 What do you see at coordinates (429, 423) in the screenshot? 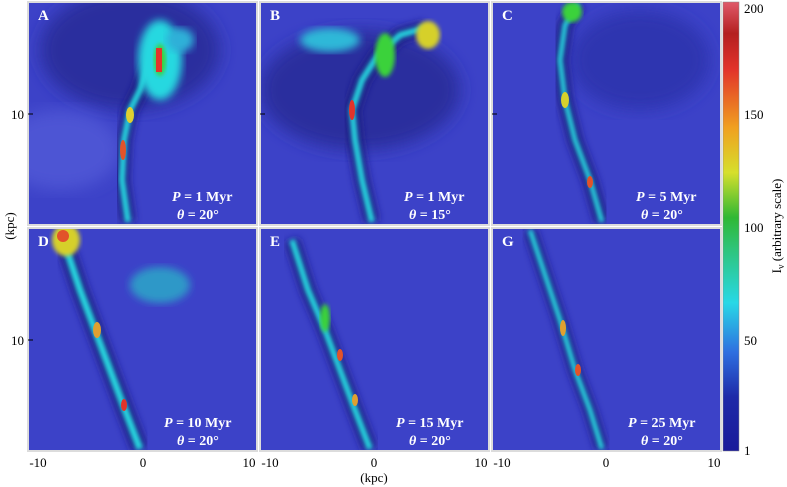
I see `panel-e-period: P = 15 Myr` at bounding box center [429, 423].